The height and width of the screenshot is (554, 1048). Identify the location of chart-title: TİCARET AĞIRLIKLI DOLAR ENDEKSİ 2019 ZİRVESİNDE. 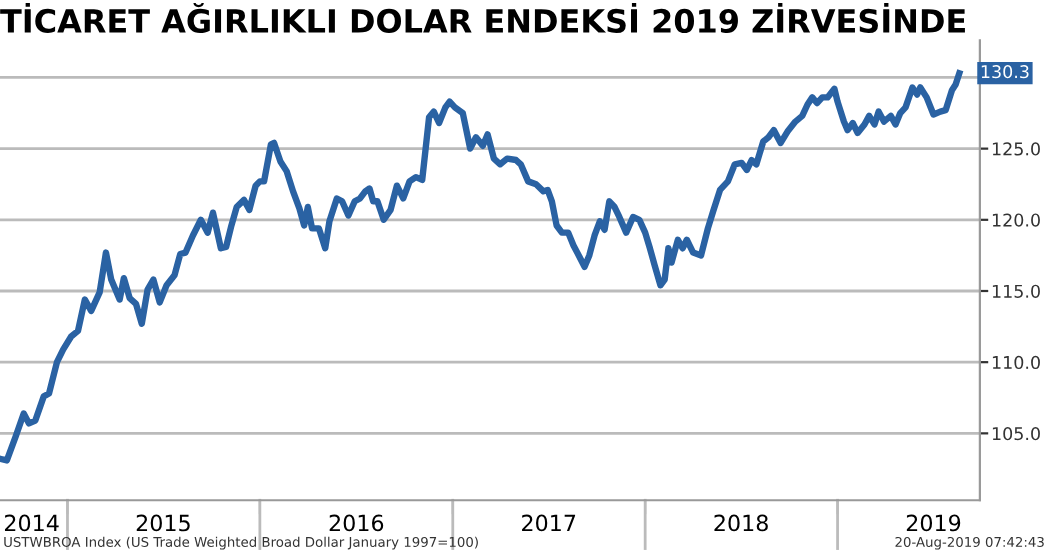
(482, 18).